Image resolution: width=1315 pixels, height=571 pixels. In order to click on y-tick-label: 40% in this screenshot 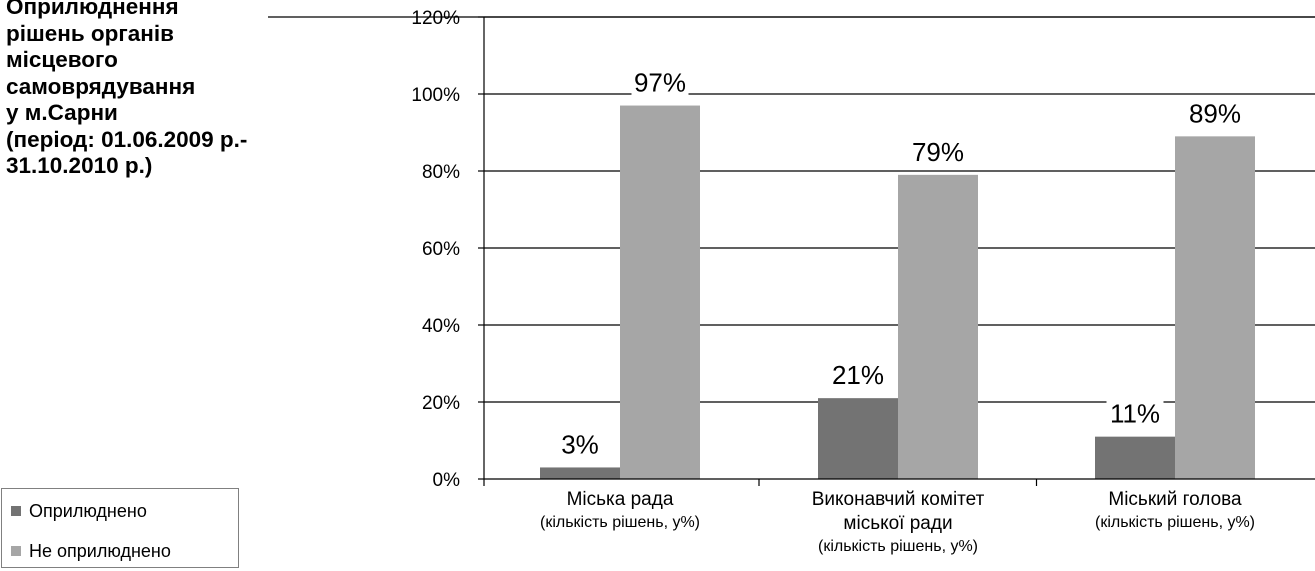, I will do `click(441, 326)`.